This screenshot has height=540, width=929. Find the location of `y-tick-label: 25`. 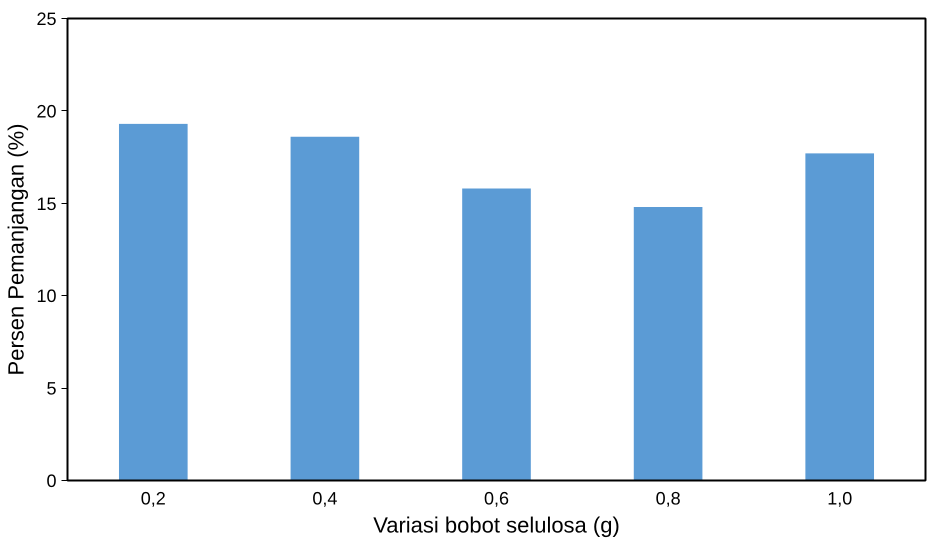

y-tick-label: 25 is located at coordinates (46, 19).